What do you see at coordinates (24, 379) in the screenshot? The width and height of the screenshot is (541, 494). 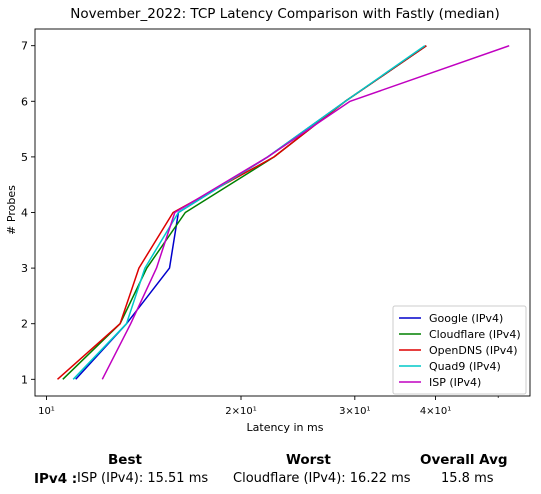 I see `y-tick-label: 1` at bounding box center [24, 379].